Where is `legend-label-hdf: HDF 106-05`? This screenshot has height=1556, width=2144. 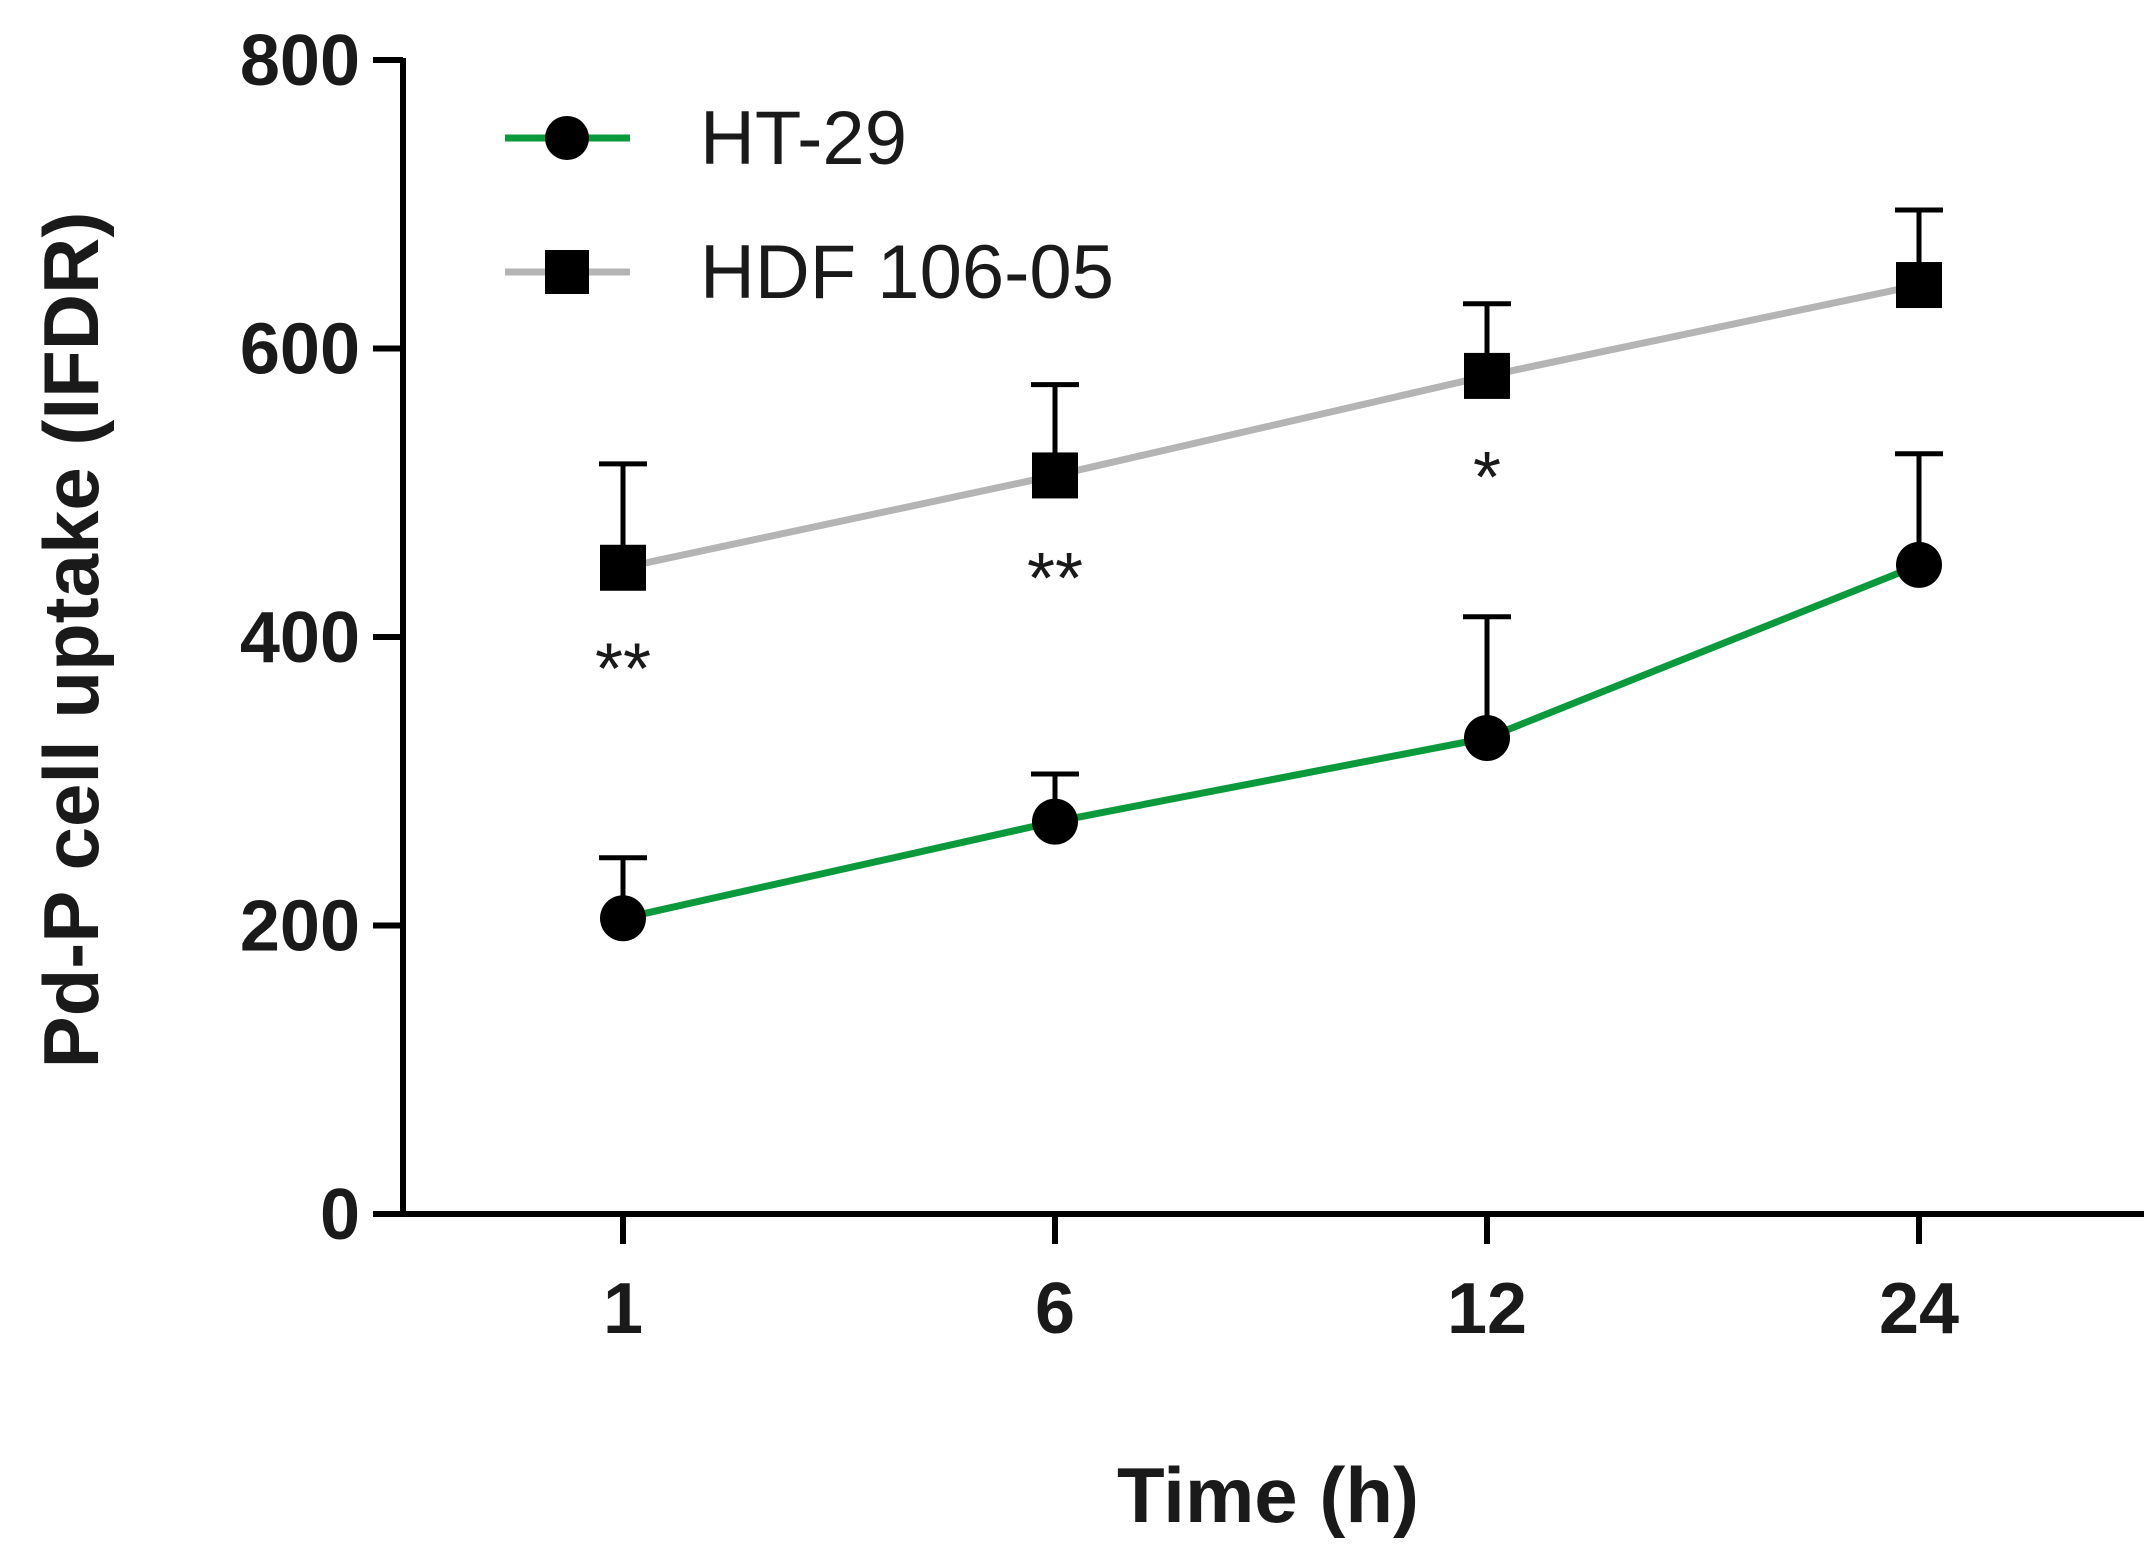
legend-label-hdf: HDF 106-05 is located at coordinates (907, 272).